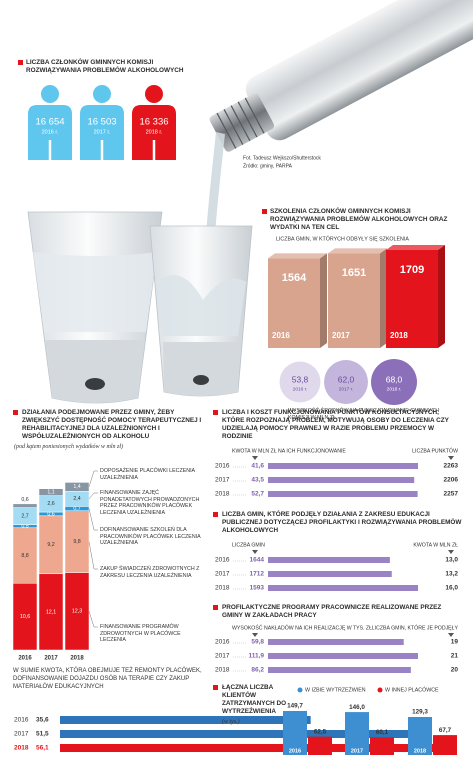  Describe the element at coordinates (257, 588) in the screenshot. I see `value-label: 1593` at that location.